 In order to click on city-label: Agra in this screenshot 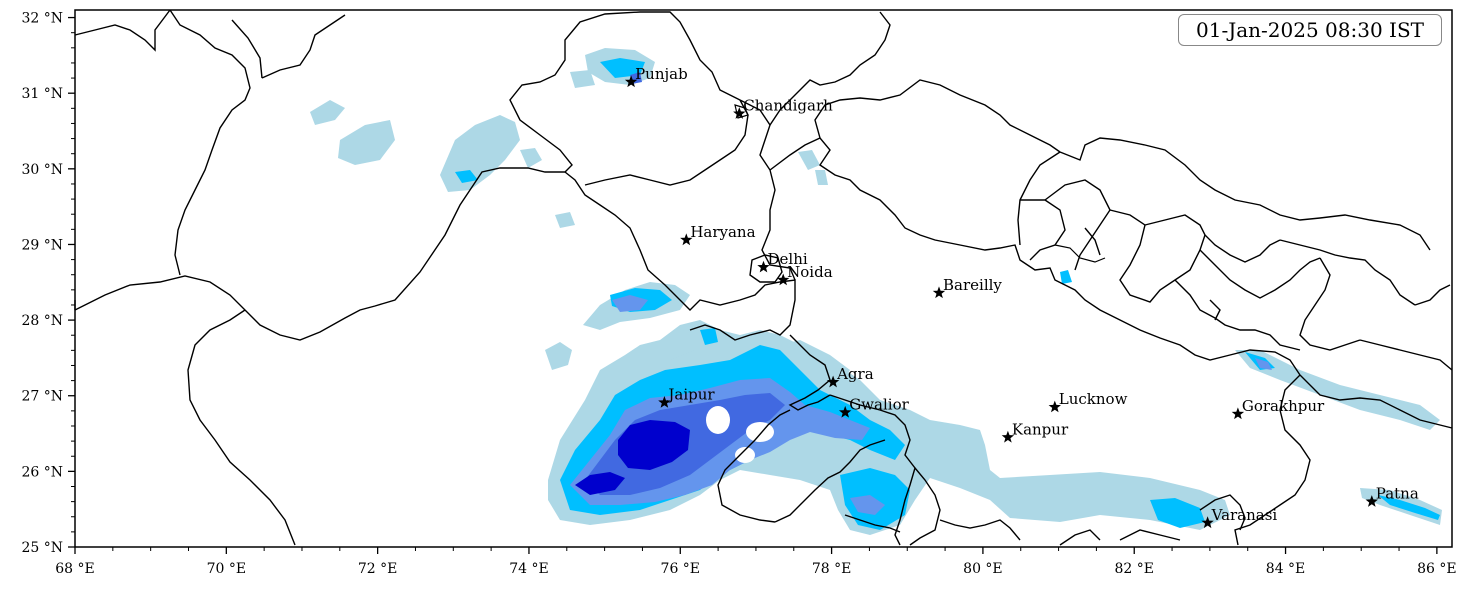, I will do `click(855, 374)`.